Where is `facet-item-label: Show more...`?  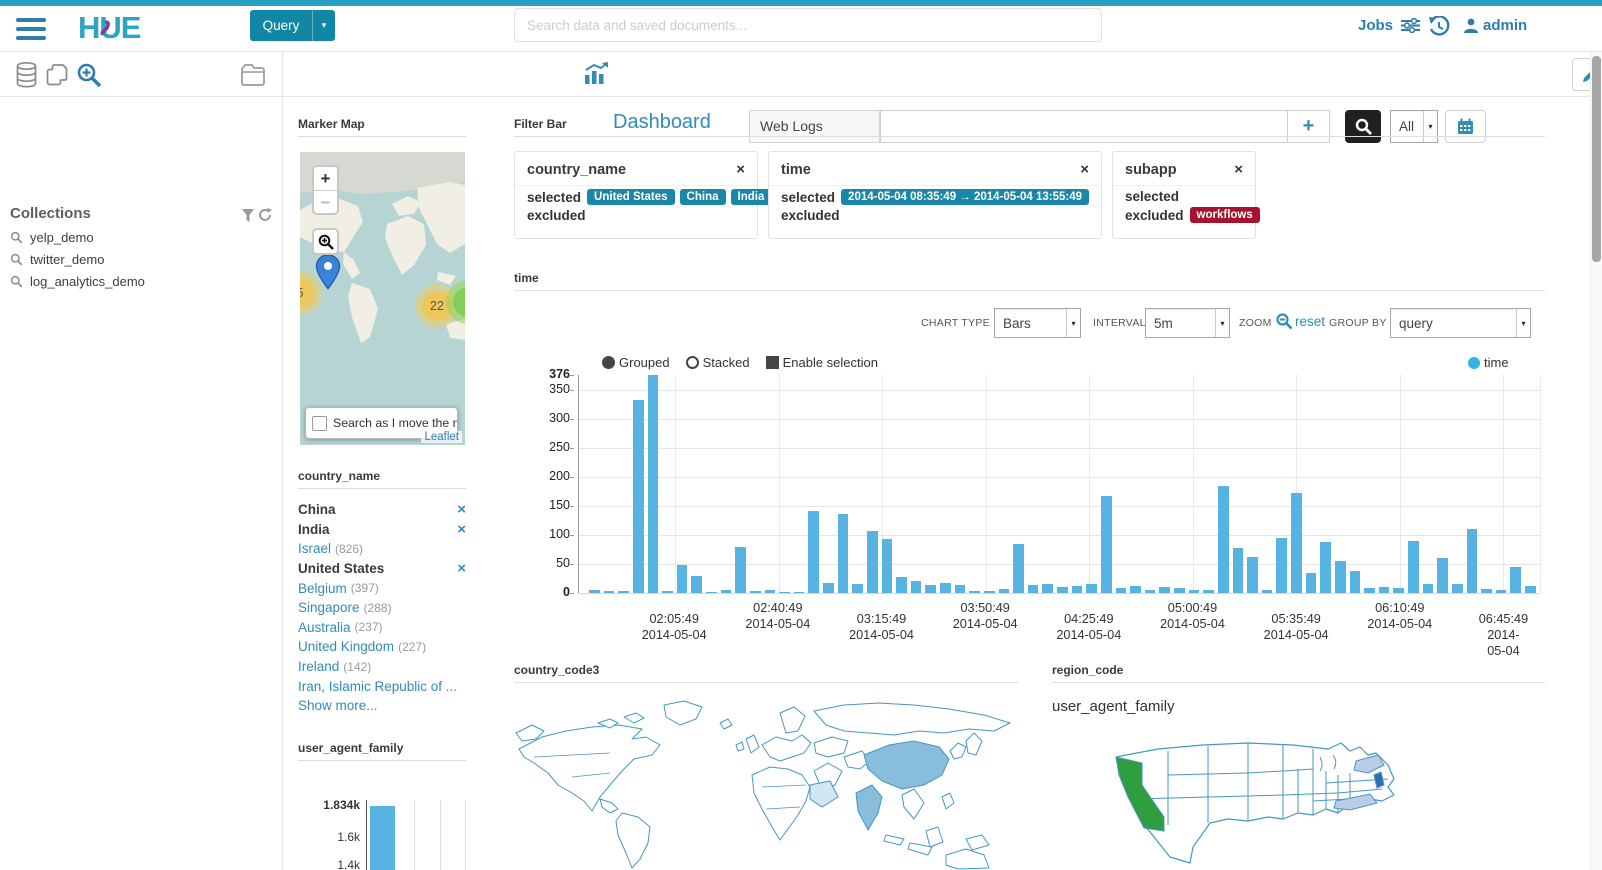
facet-item-label: Show more... is located at coordinates (338, 706).